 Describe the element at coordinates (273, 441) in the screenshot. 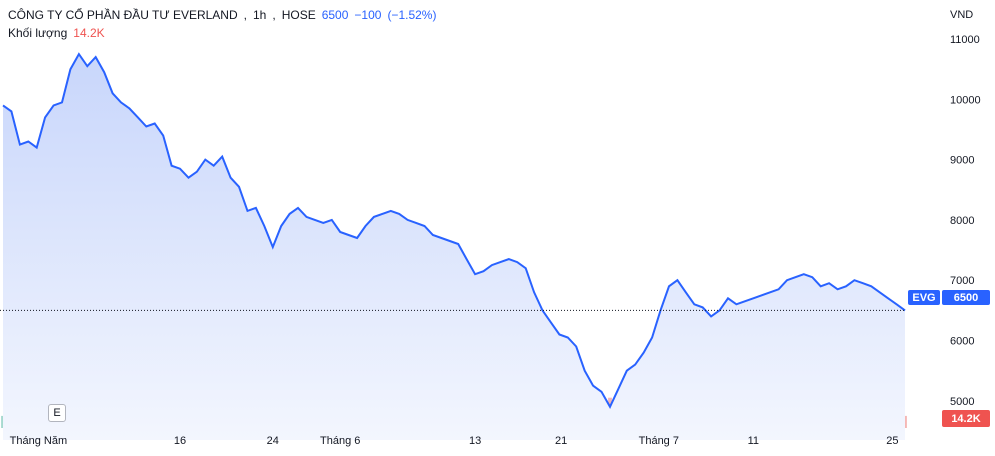

I see `time-axis-tick-label: 24` at that location.